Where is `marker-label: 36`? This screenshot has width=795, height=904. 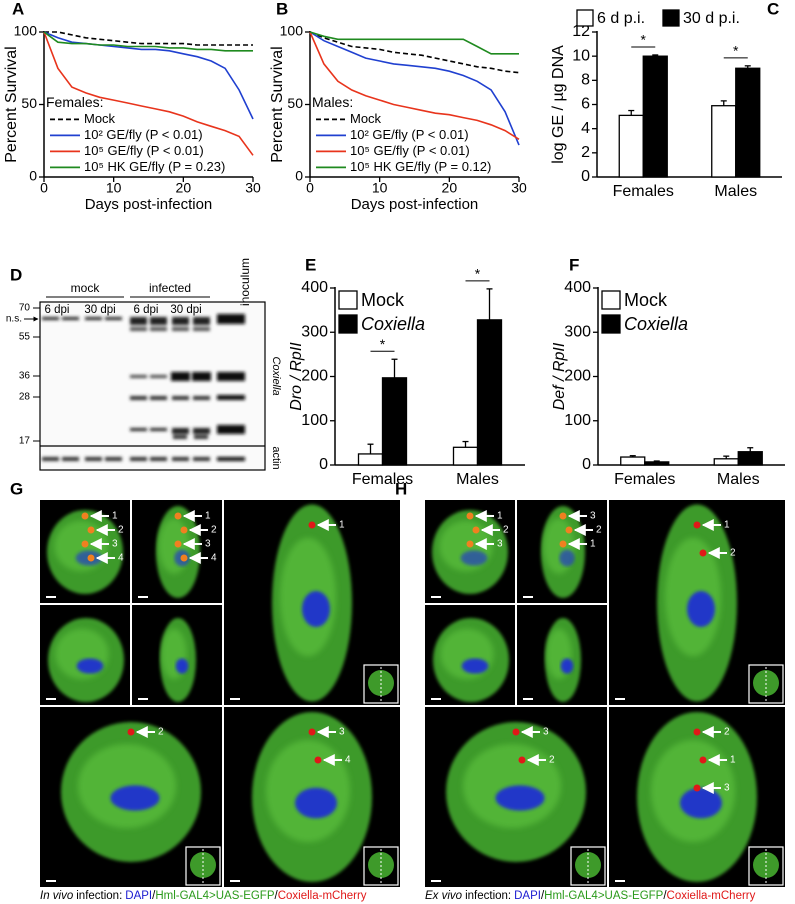
marker-label: 36 is located at coordinates (25, 376).